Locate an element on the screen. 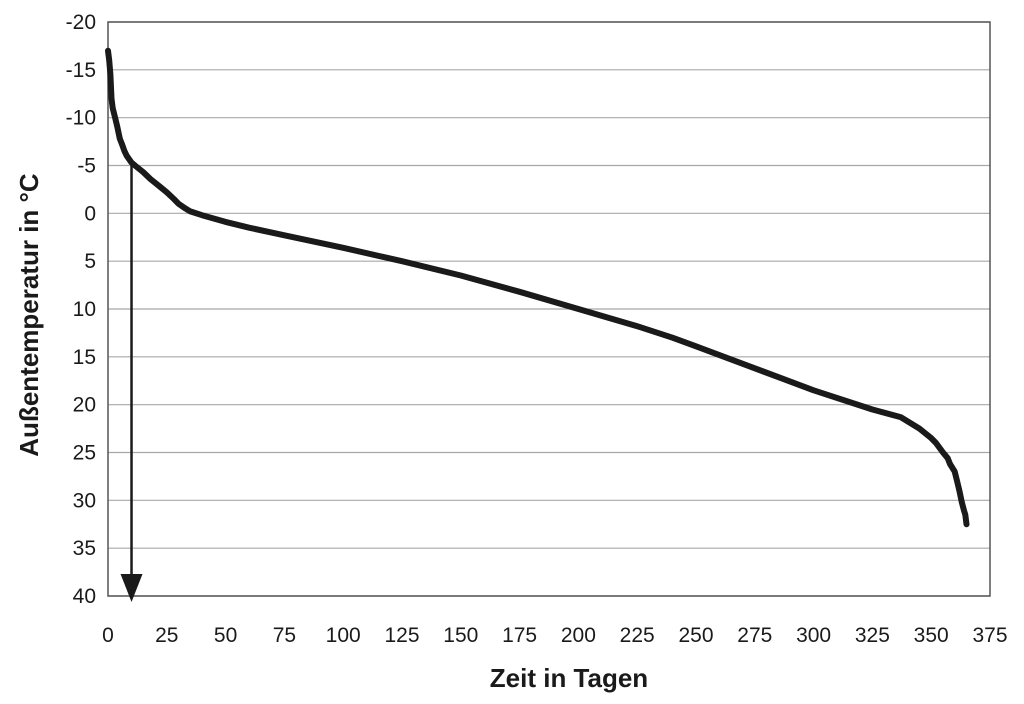 The image size is (1024, 704). x-tick-label: 225 is located at coordinates (637, 635).